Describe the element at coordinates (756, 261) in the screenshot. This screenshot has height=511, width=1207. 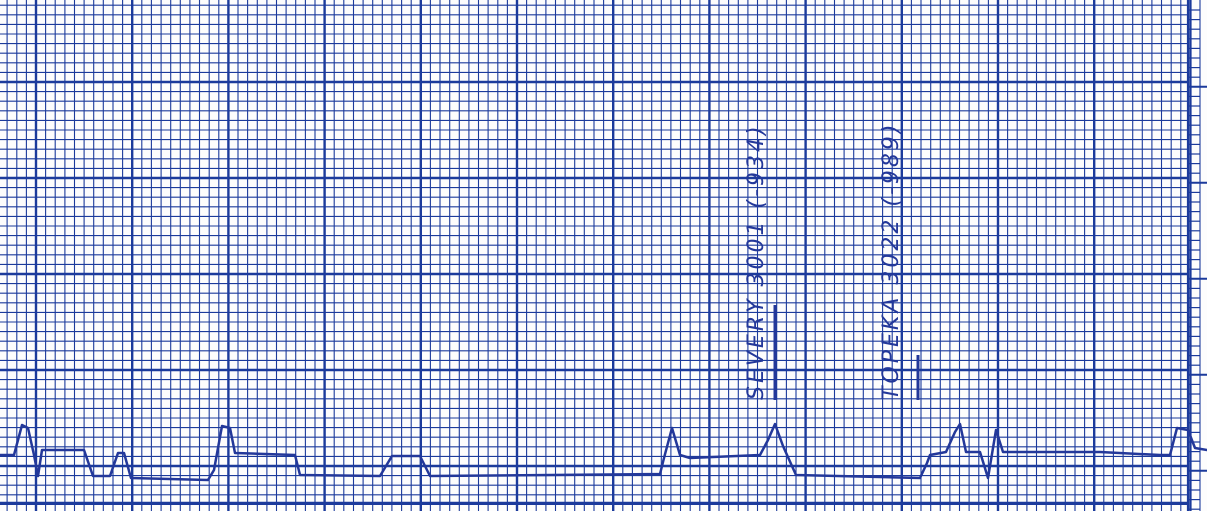
I see `annotation-label: SEVERY 3001 (-934)` at that location.